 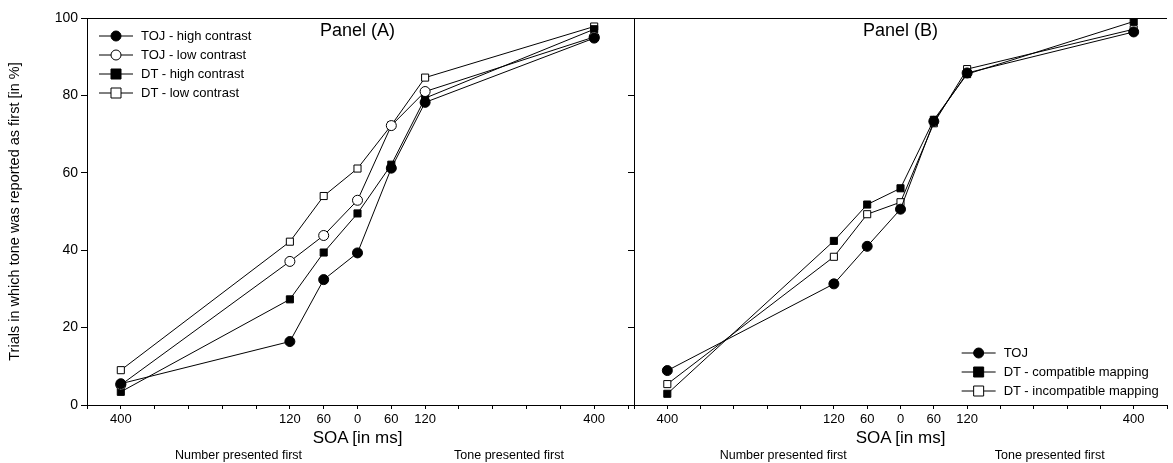 What do you see at coordinates (357, 29) in the screenshot?
I see `chart-title: Panel (A)` at bounding box center [357, 29].